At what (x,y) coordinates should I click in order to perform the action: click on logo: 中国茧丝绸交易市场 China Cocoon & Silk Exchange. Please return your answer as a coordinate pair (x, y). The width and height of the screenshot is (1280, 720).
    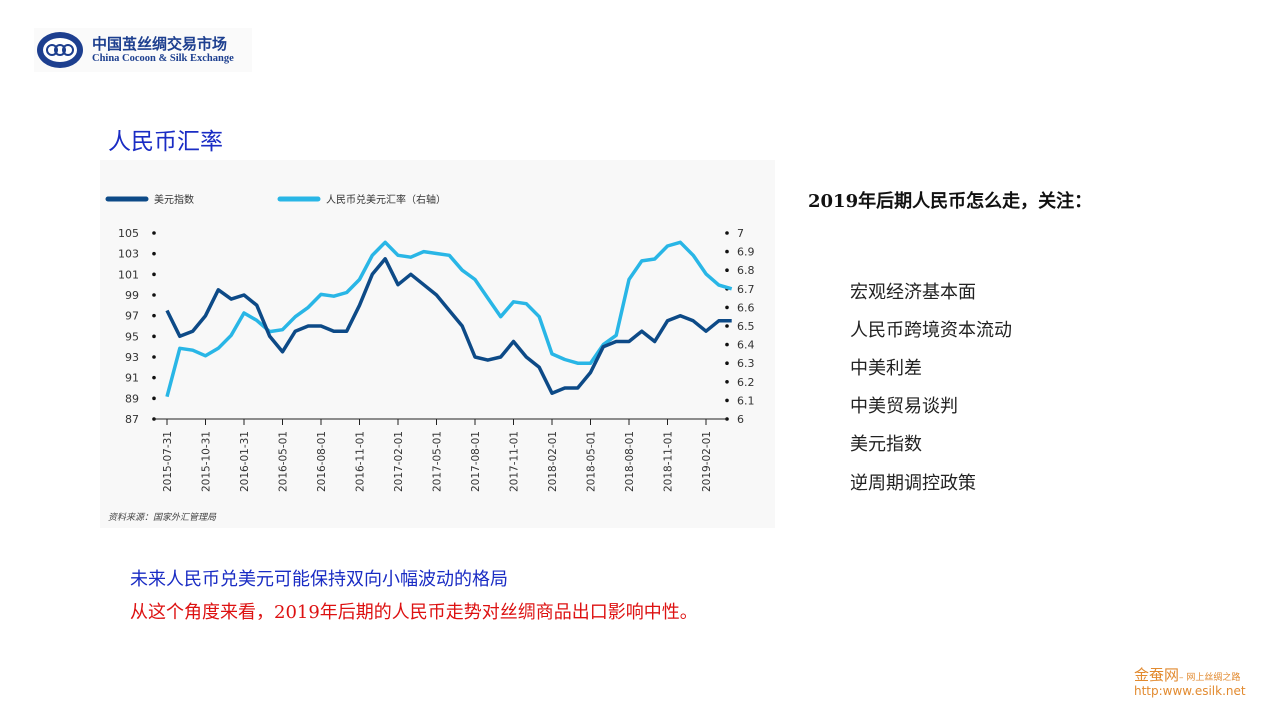
    Looking at the image, I should click on (143, 50).